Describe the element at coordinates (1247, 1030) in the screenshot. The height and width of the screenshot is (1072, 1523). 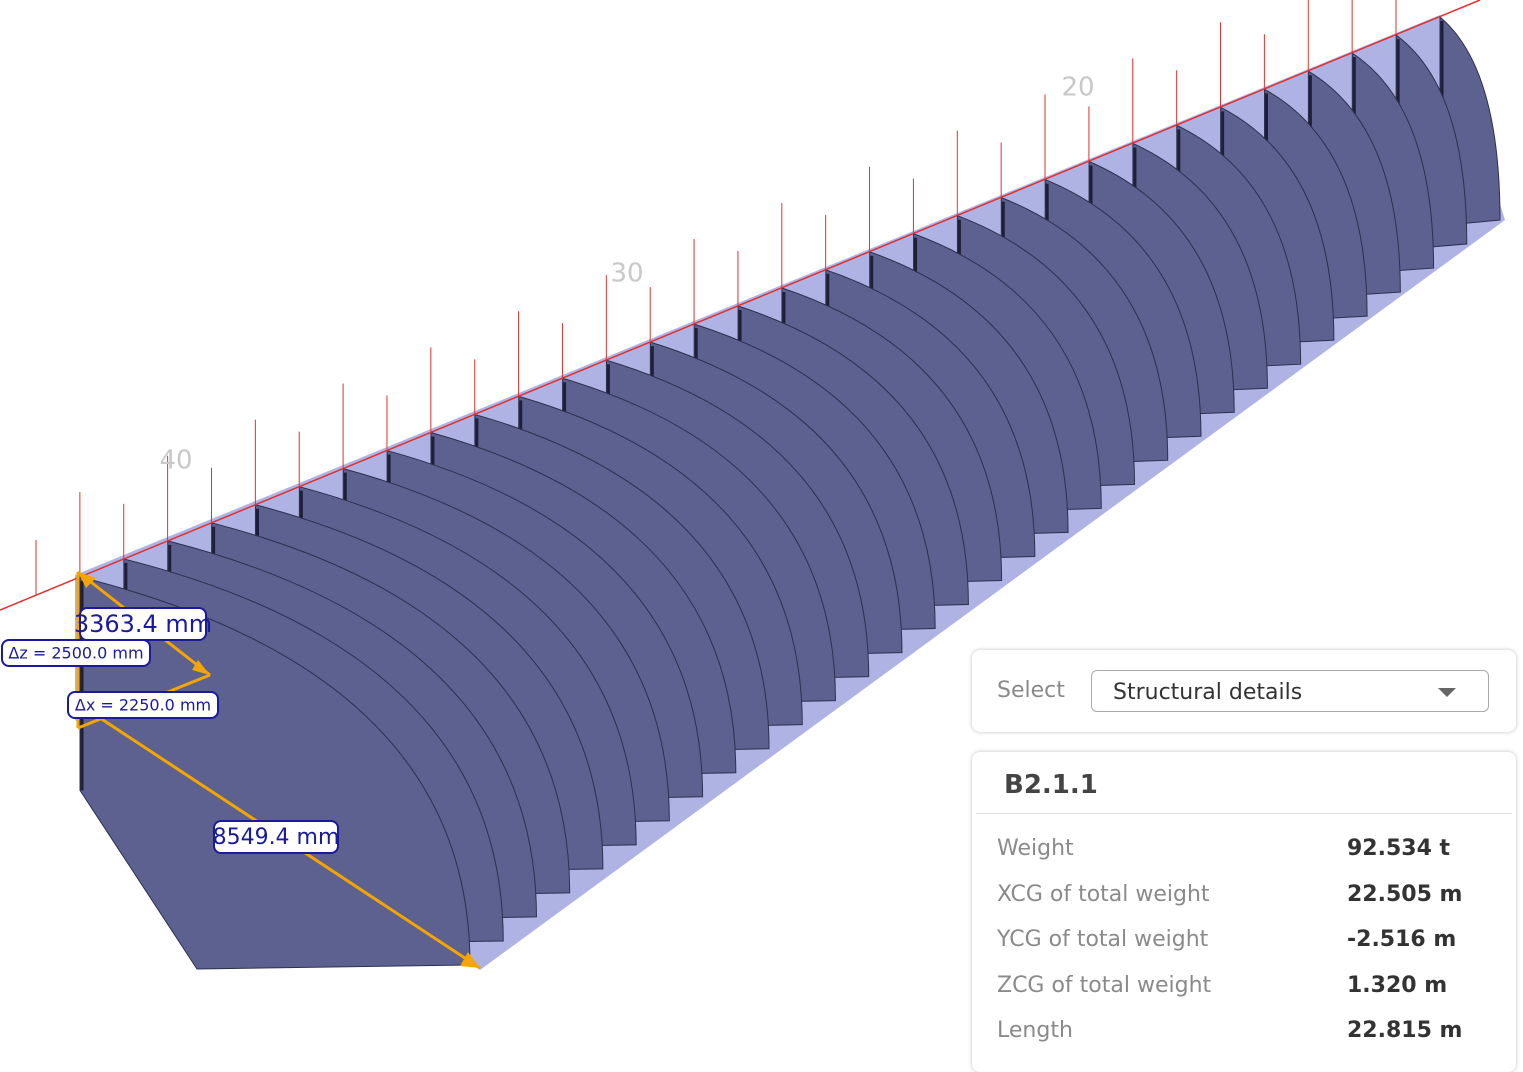
I see `property-row: Length 22.815 m` at that location.